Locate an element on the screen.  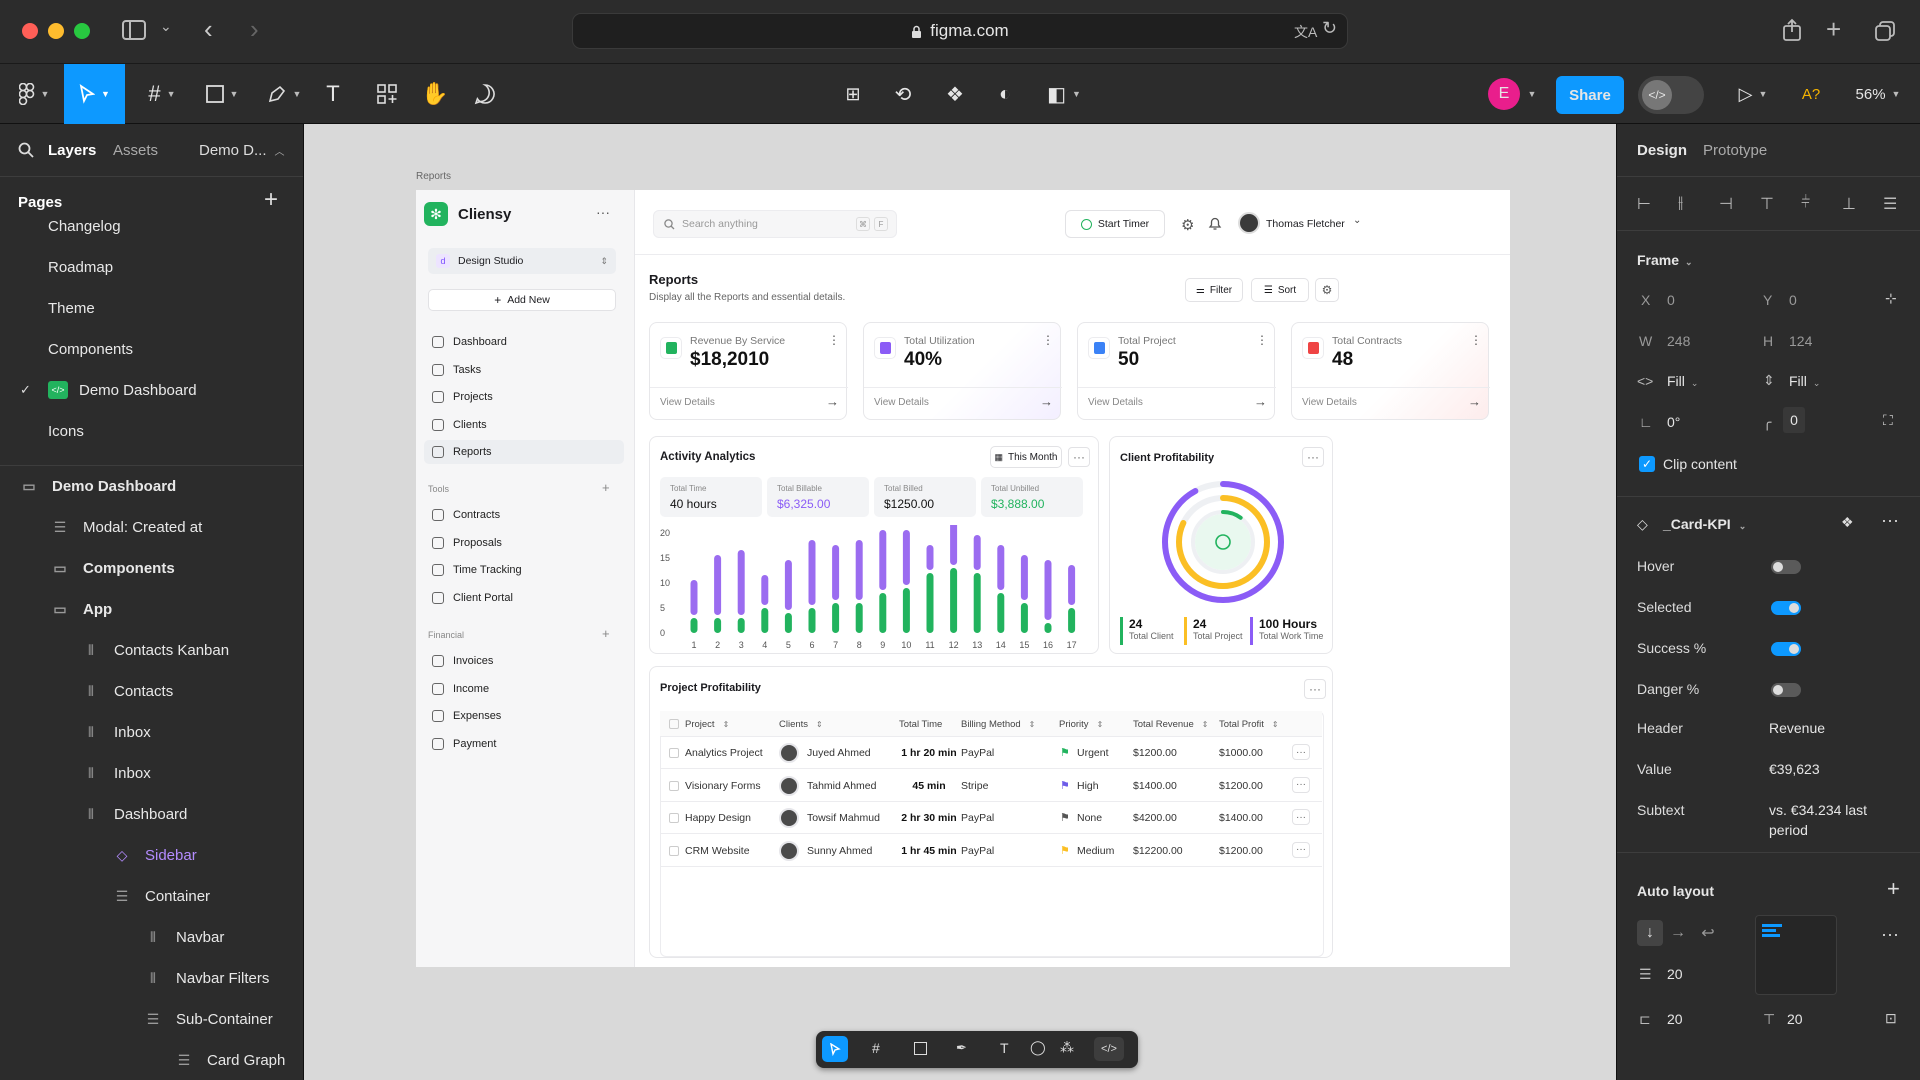
distribute-icon: ☰ is located at coordinates (1890, 204).